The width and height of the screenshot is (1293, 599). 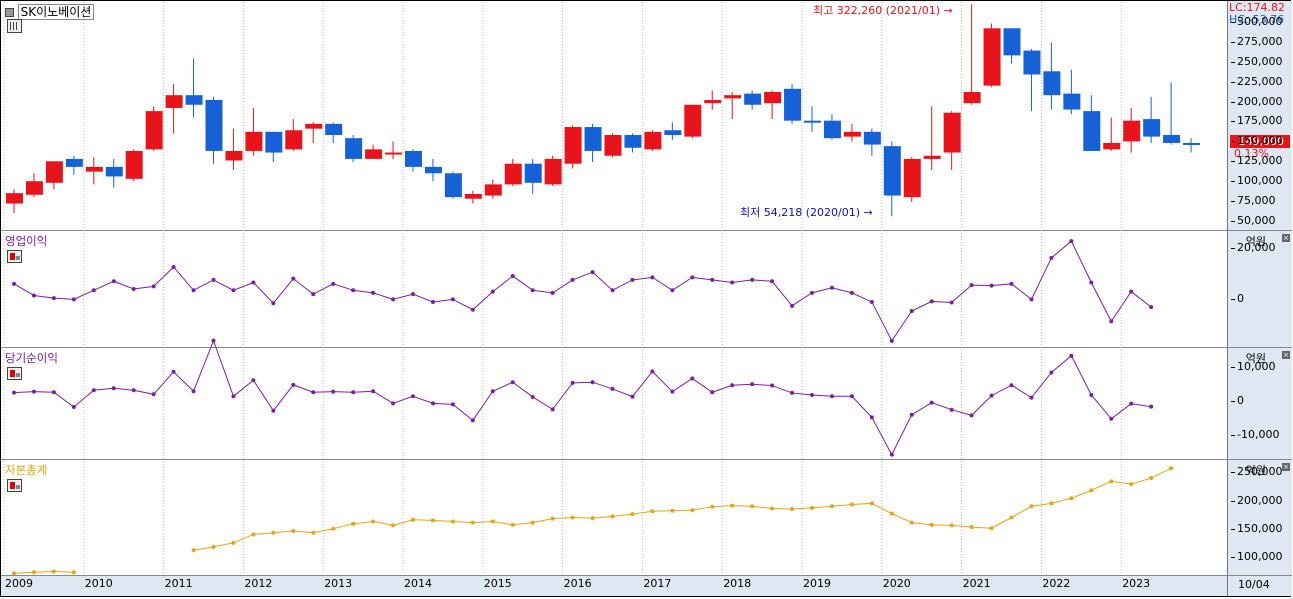 What do you see at coordinates (26, 470) in the screenshot?
I see `equity-title: 자본총계` at bounding box center [26, 470].